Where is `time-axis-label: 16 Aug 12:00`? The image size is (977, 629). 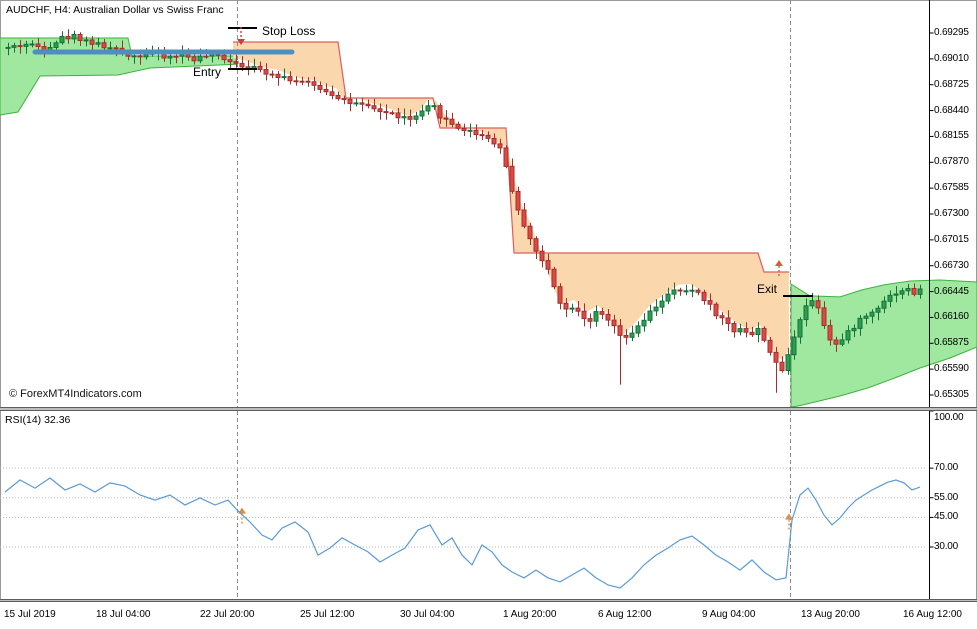 time-axis-label: 16 Aug 12:00 is located at coordinates (932, 614).